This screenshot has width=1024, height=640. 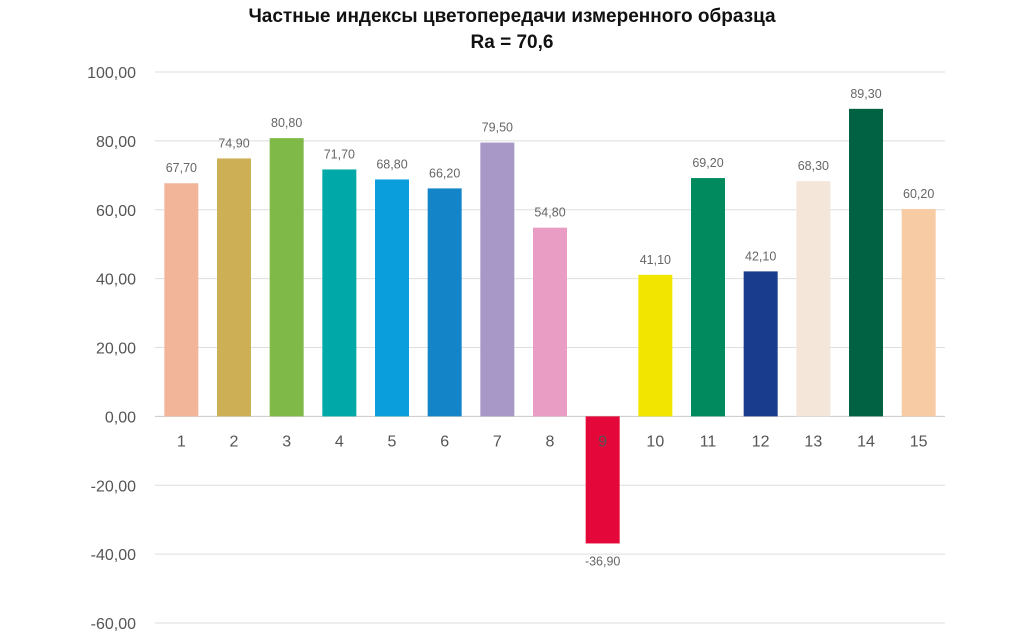 I want to click on y-tick-label: -20,00, so click(x=113, y=486).